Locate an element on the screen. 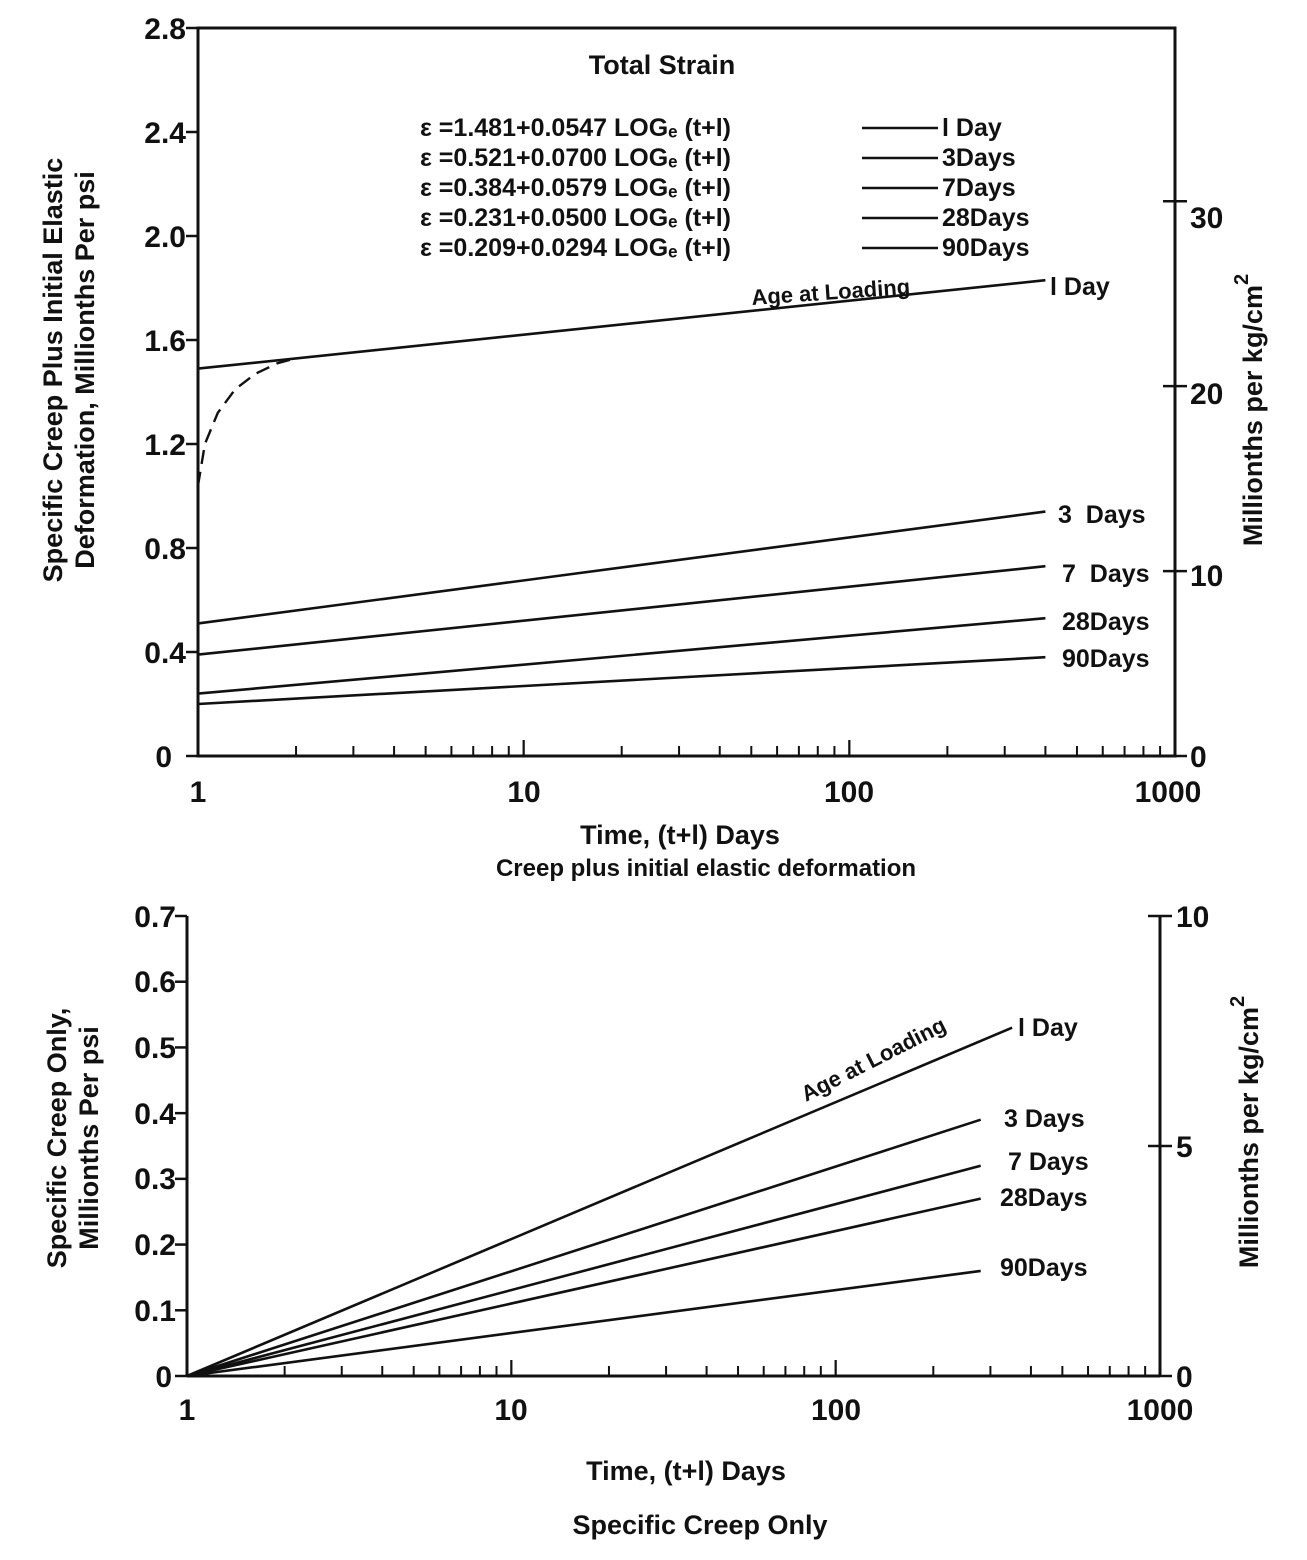  y-tick-labels-top: 0 0.4 0.8 1.2 1.6 2.0 2.4 2.8 is located at coordinates (165, 393).